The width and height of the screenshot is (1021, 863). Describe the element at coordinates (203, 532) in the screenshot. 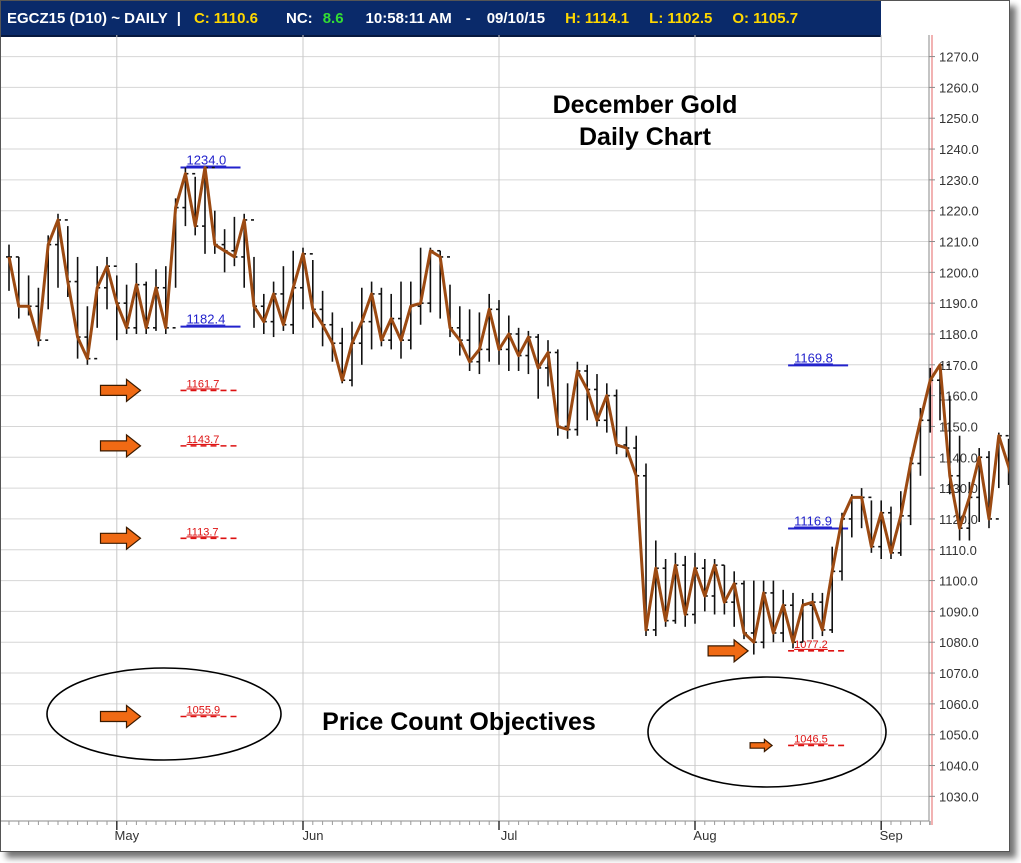

I see `reference-level-label: 1113.7` at that location.